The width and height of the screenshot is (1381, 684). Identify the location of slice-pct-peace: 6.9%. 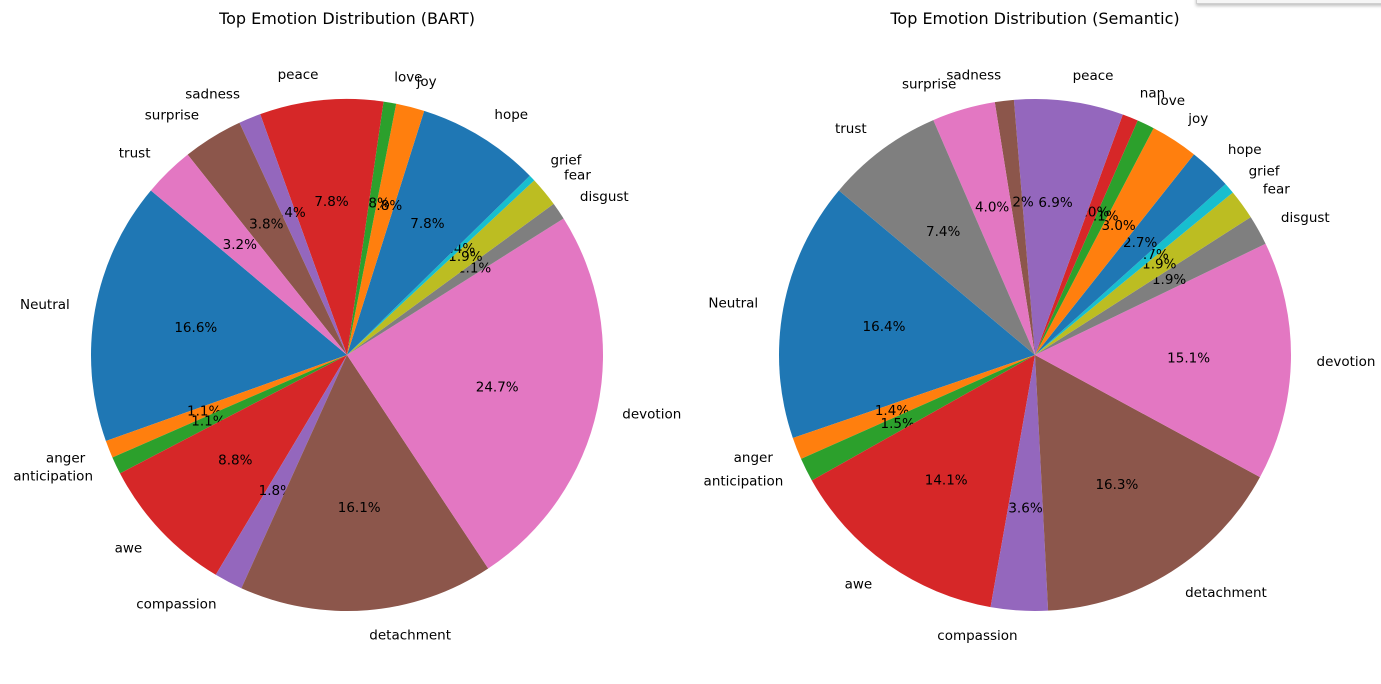
(1055, 203).